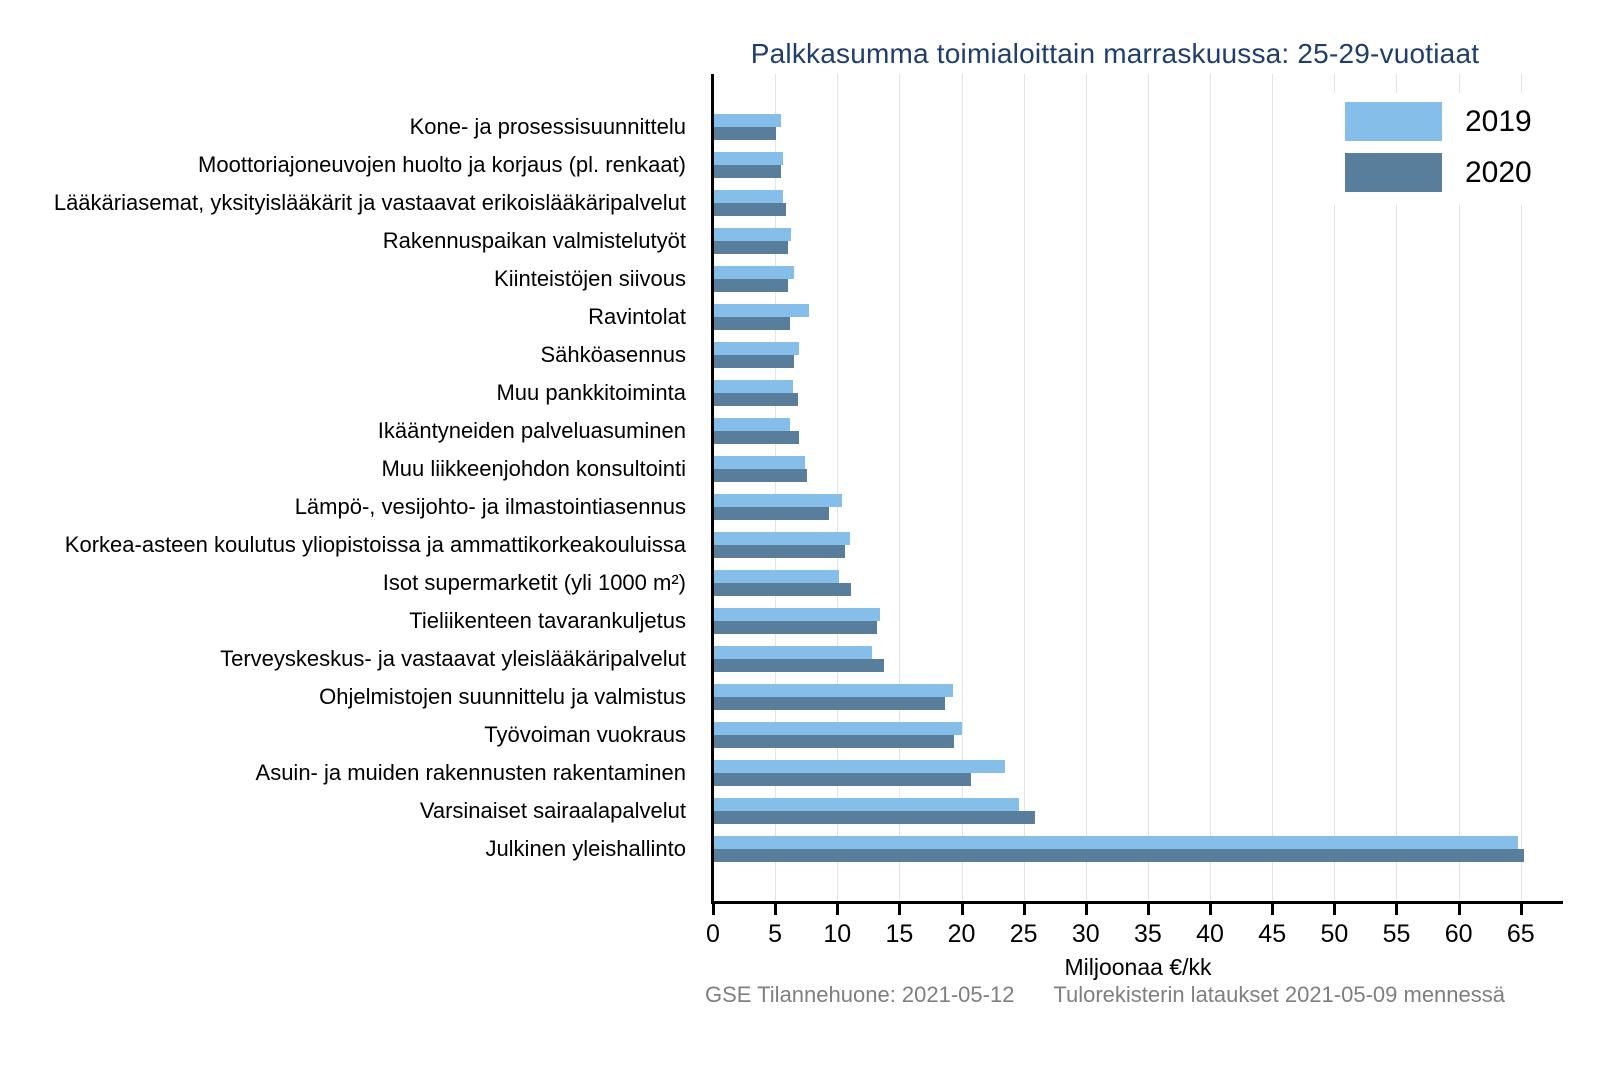  I want to click on tick-label-60: 60, so click(1458, 934).